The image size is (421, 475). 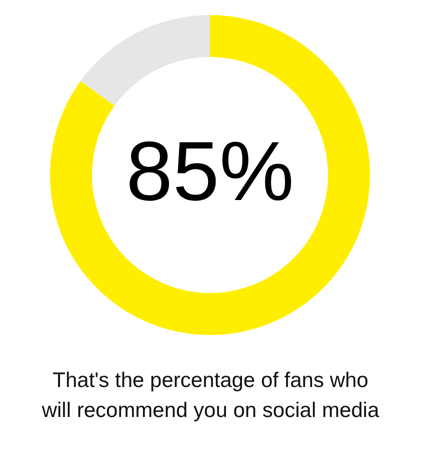 I want to click on donut-slice, so click(x=145, y=60).